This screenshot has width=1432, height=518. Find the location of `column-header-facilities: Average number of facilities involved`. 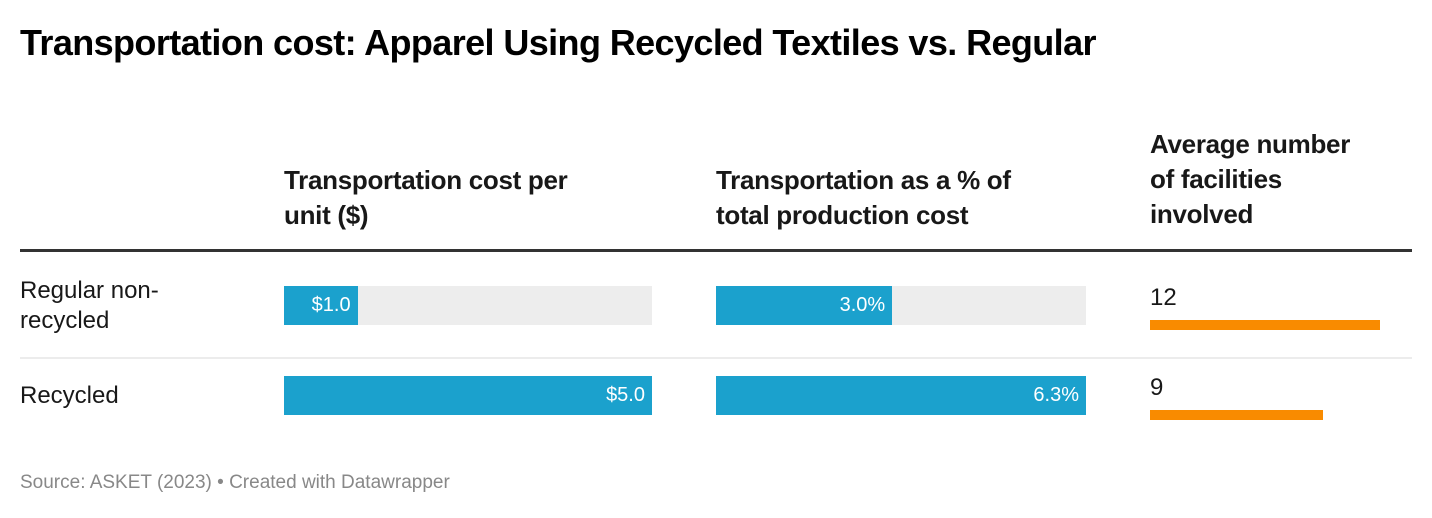

column-header-facilities: Average number of facilities involved is located at coordinates (1250, 179).